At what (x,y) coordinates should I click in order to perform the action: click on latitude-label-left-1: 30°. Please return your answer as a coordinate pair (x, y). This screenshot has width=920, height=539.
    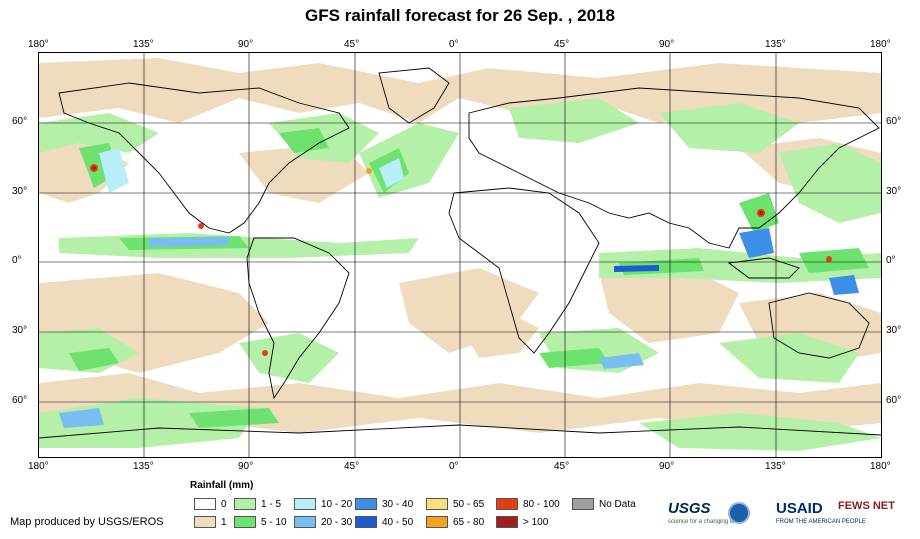
    Looking at the image, I should click on (20, 191).